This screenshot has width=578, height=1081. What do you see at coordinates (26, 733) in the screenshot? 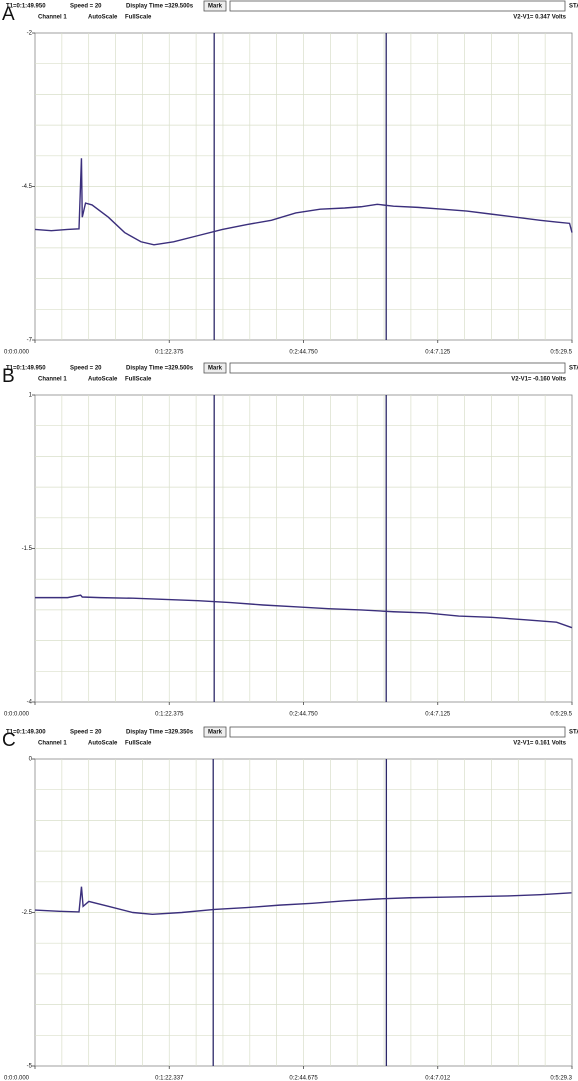
I see `cursor-time: T1=0:1:49.300` at bounding box center [26, 733].